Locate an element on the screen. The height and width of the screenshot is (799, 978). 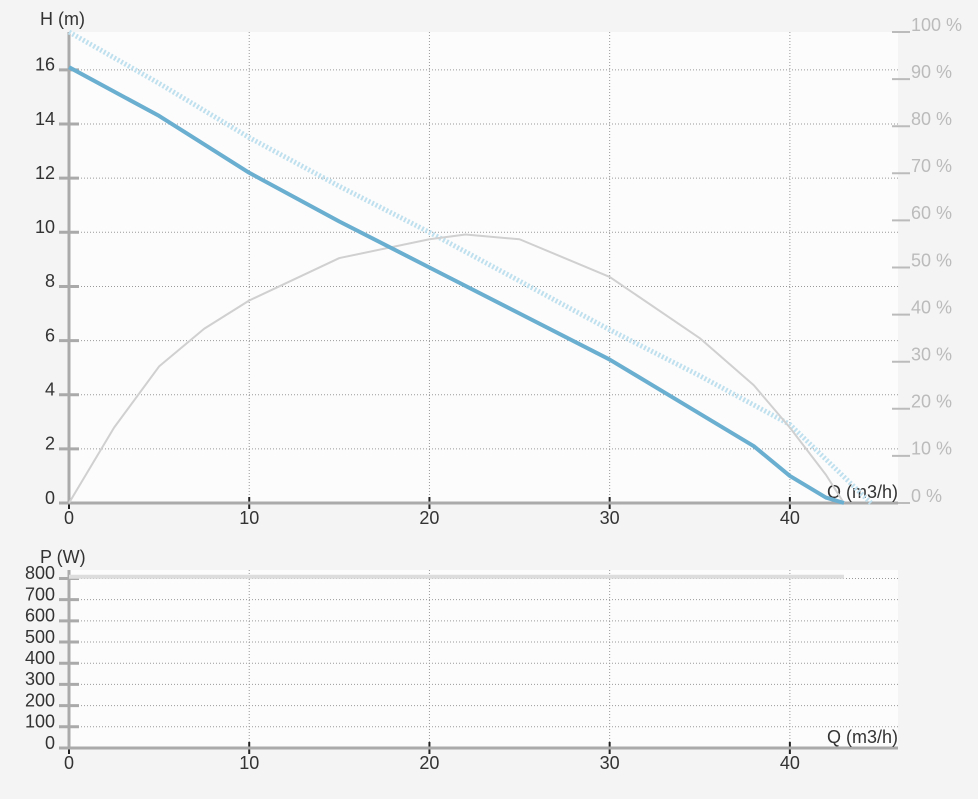
y-tick-label: 300 is located at coordinates (40, 679).